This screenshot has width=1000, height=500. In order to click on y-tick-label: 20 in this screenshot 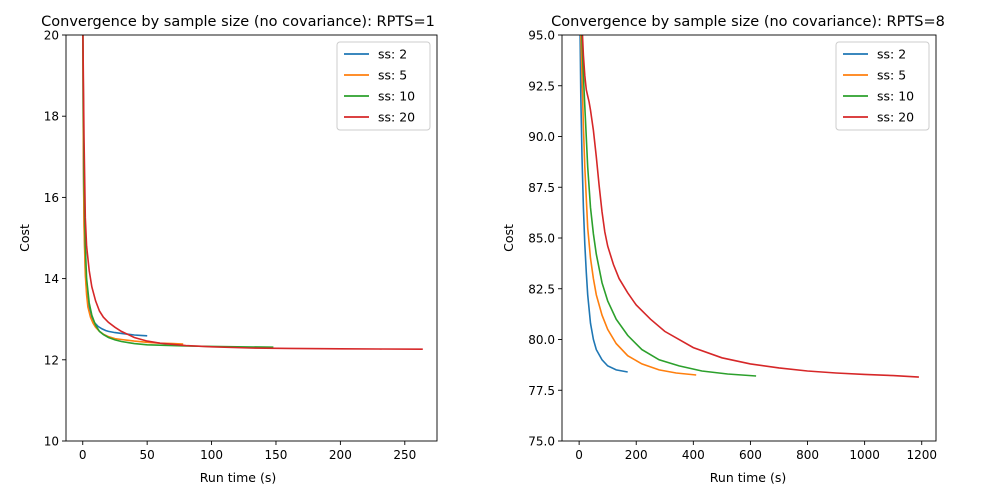, I will do `click(51, 36)`.